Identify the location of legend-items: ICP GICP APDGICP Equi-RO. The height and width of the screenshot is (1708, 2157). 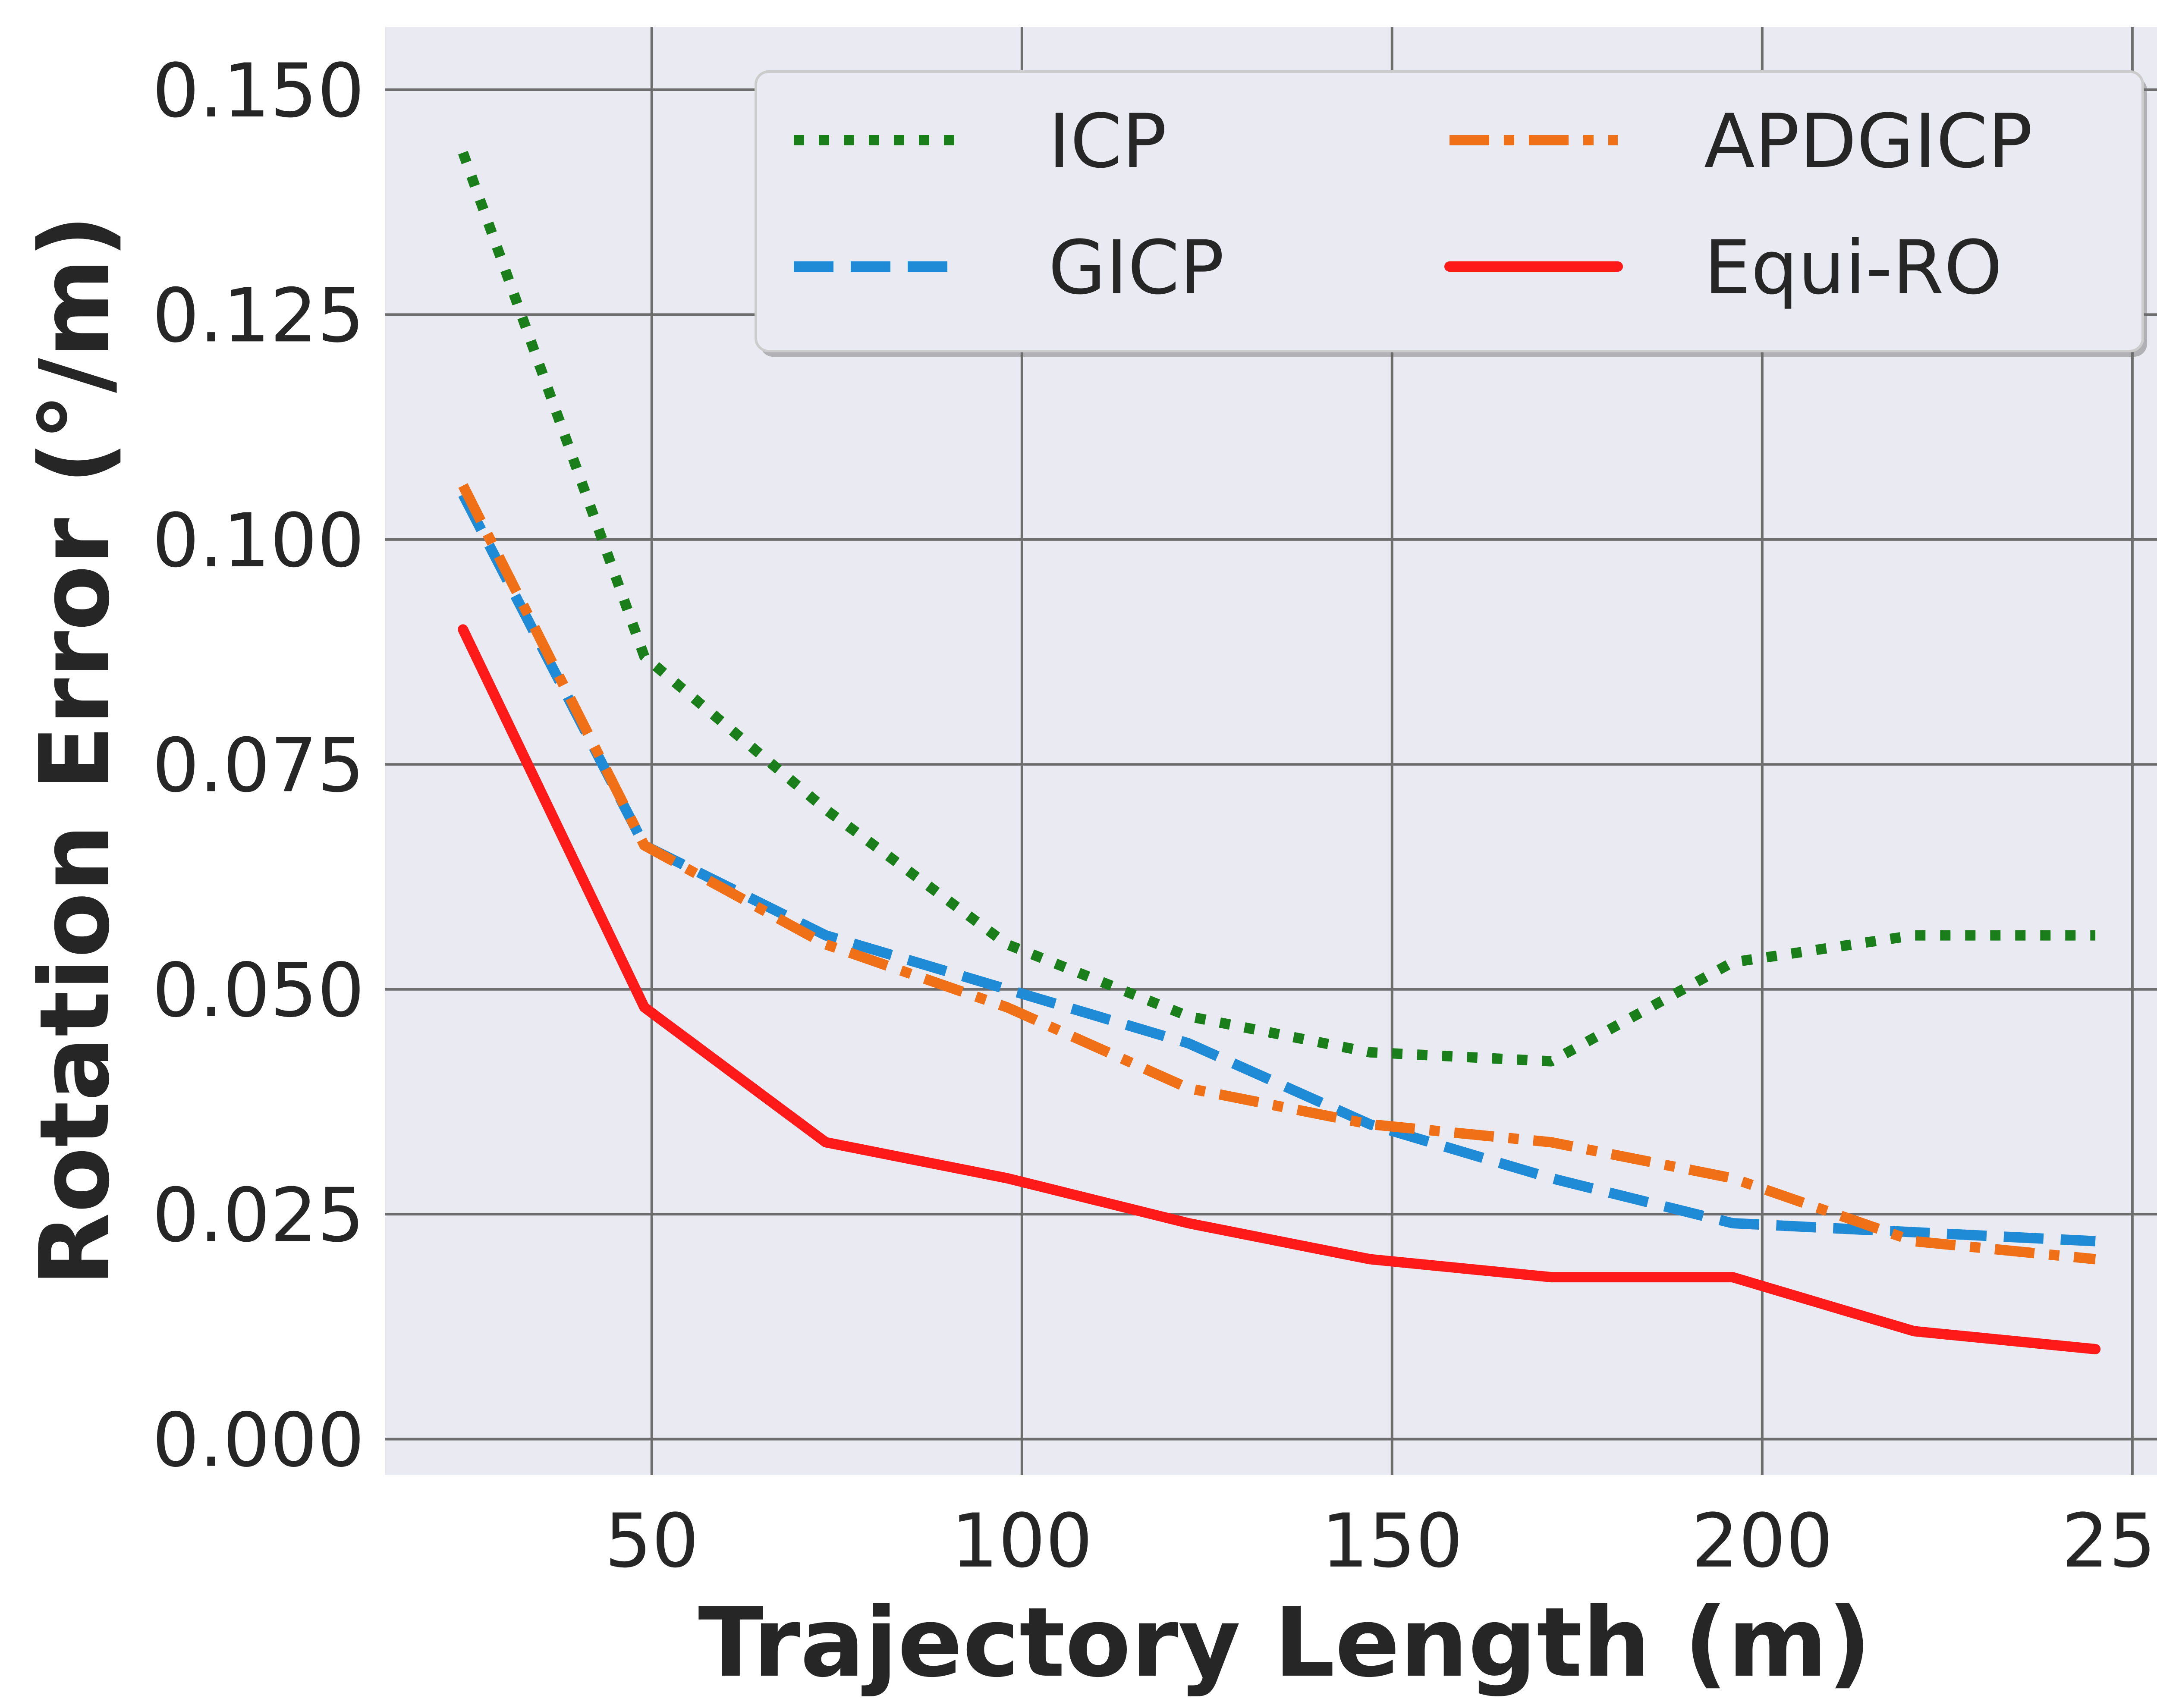
(1413, 204).